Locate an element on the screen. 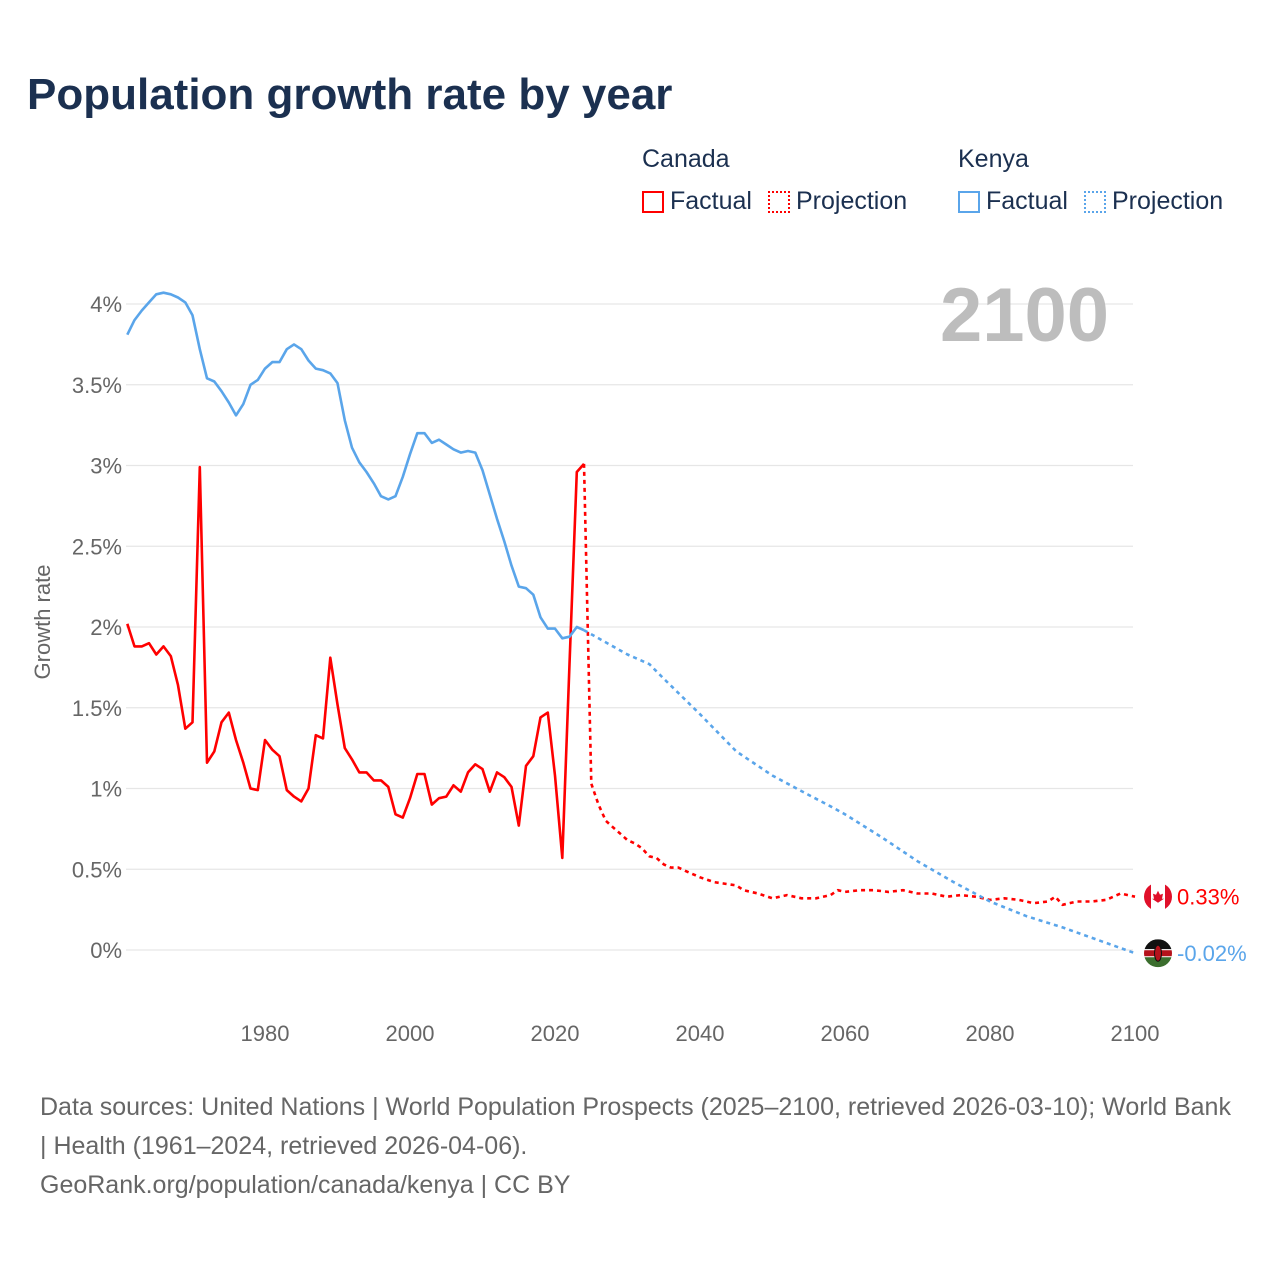 This screenshot has width=1280, height=1280. legend-kenya-factual: Factual is located at coordinates (1013, 201).